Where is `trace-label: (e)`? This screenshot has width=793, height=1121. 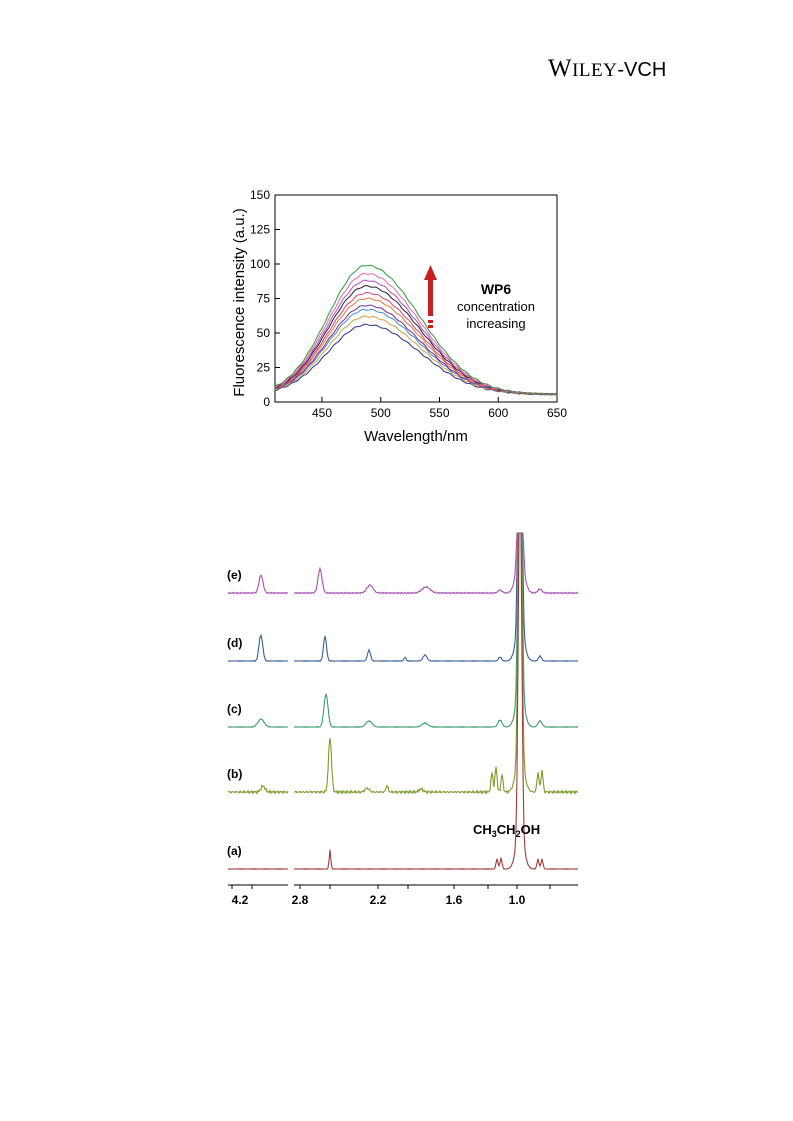 trace-label: (e) is located at coordinates (234, 575).